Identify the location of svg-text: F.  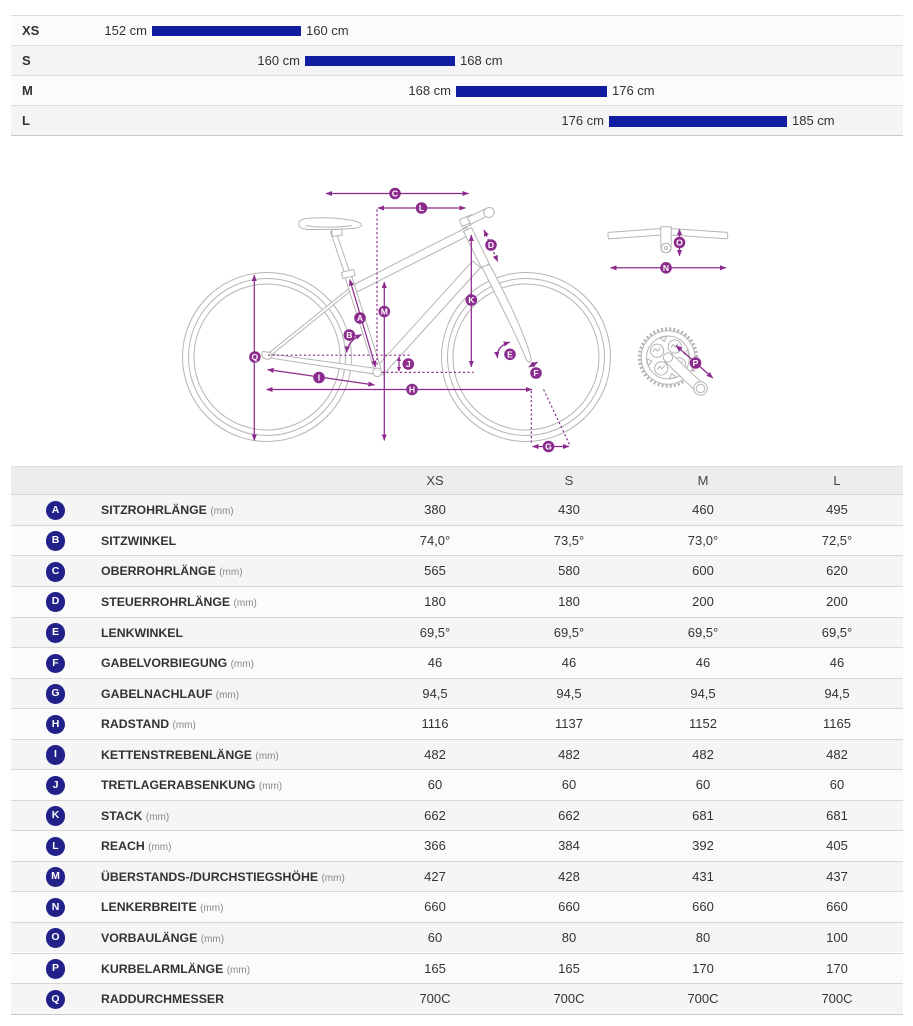
(535, 373).